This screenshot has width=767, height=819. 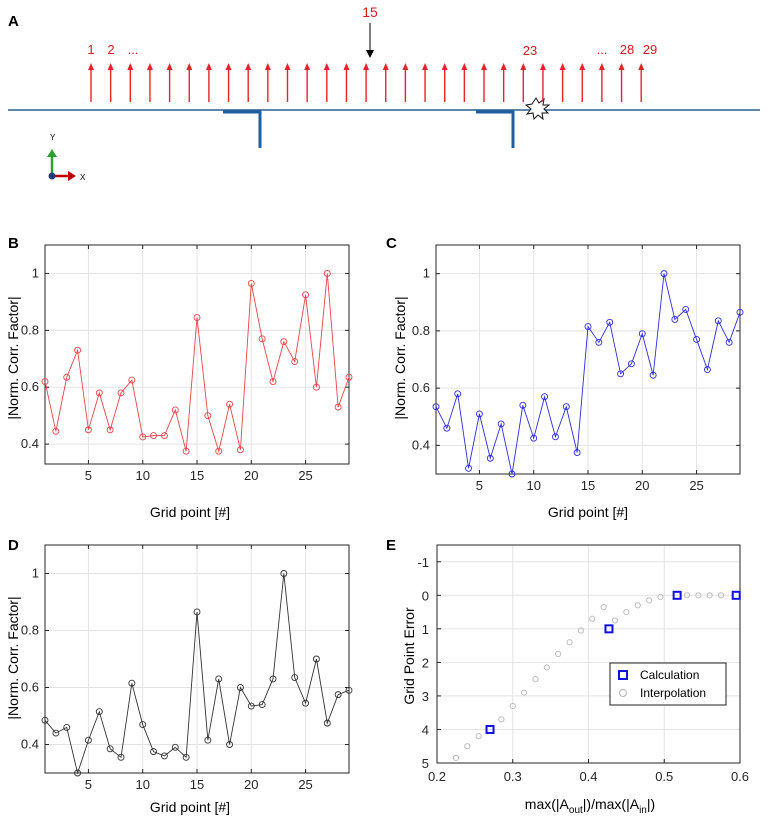 I want to click on arrow-label-2: 2, so click(x=110, y=49).